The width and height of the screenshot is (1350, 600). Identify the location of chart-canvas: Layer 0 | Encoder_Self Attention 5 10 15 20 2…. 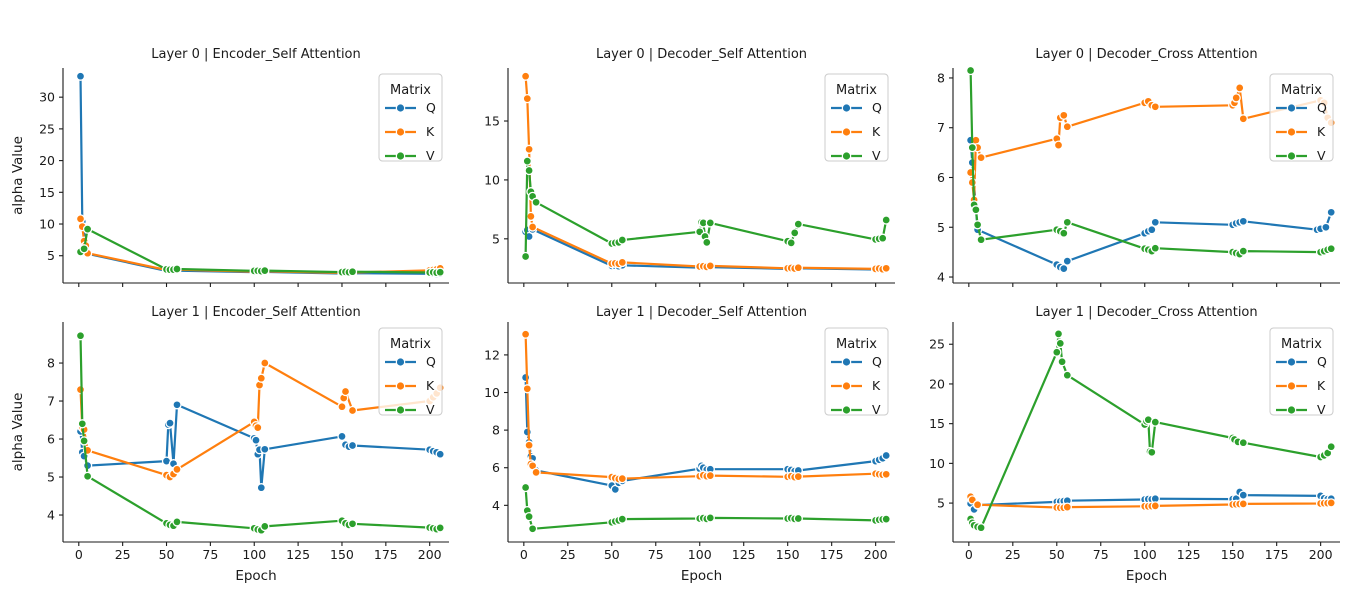
(229, 167).